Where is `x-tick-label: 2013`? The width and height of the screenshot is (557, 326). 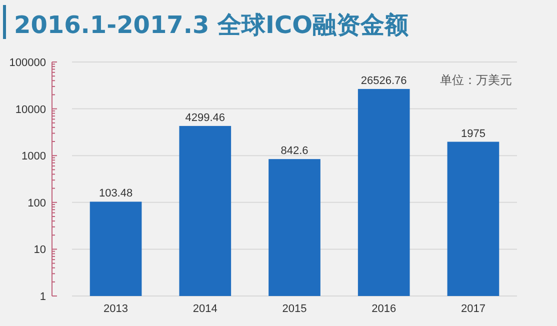 x-tick-label: 2013 is located at coordinates (116, 309).